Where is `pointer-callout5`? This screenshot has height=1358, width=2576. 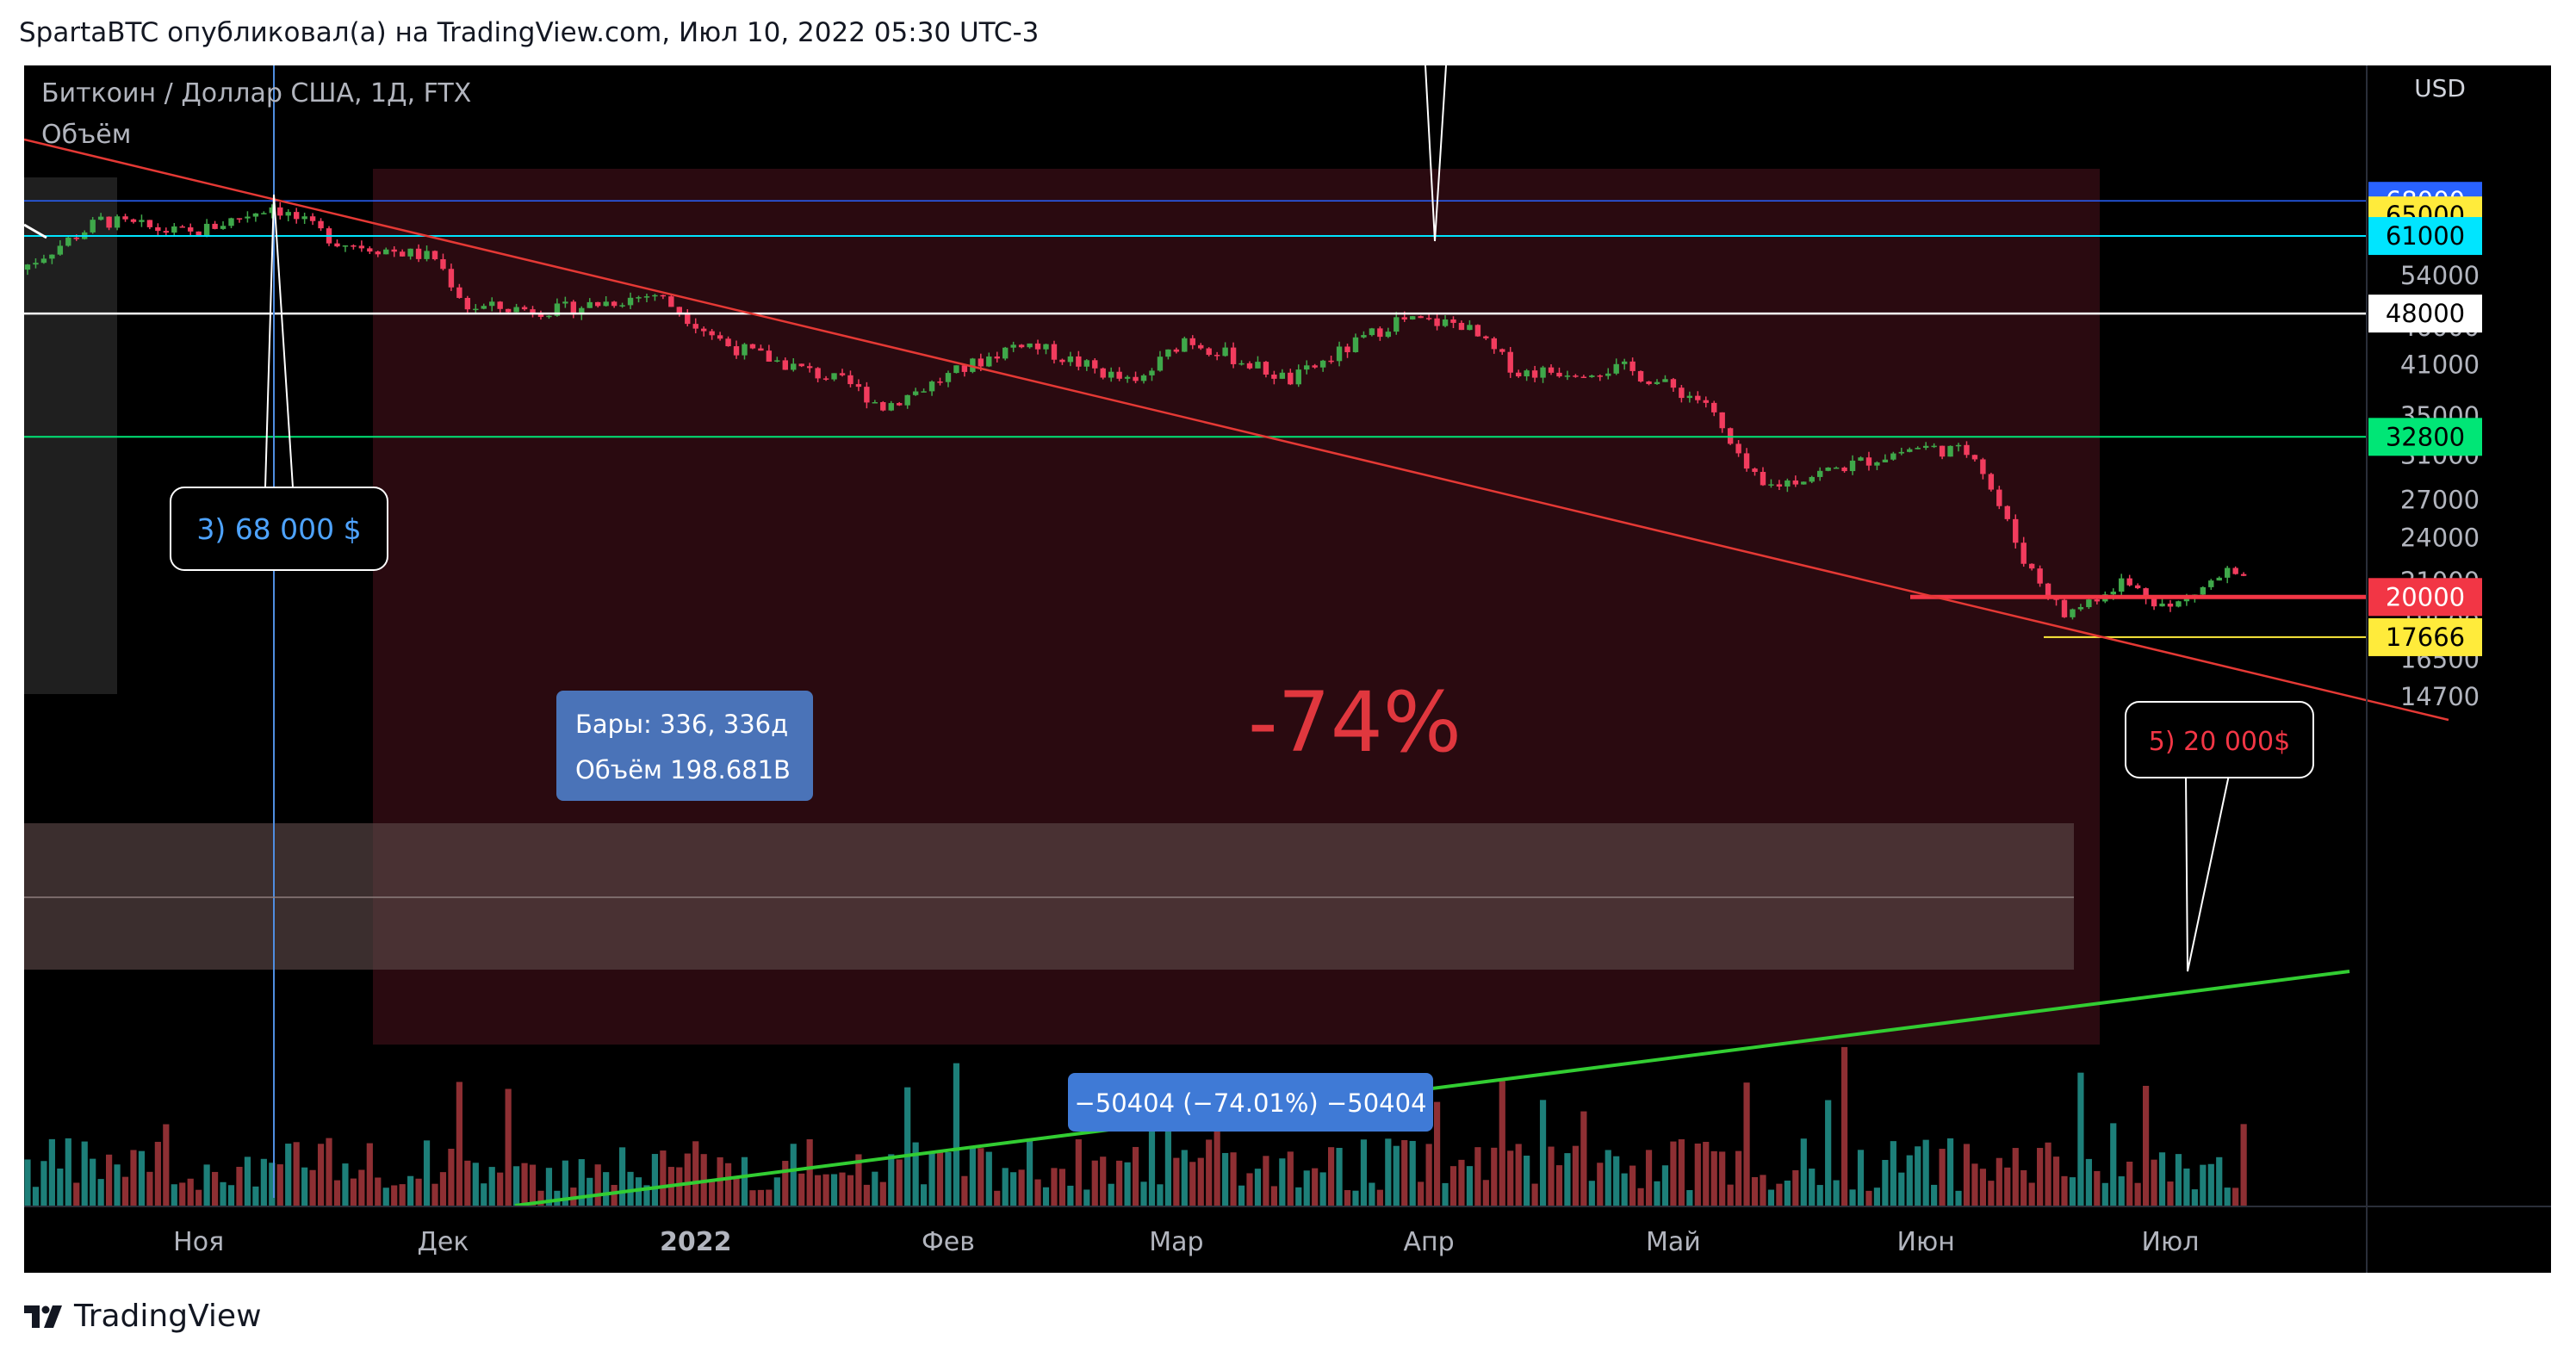
pointer-callout5 is located at coordinates (2207, 873).